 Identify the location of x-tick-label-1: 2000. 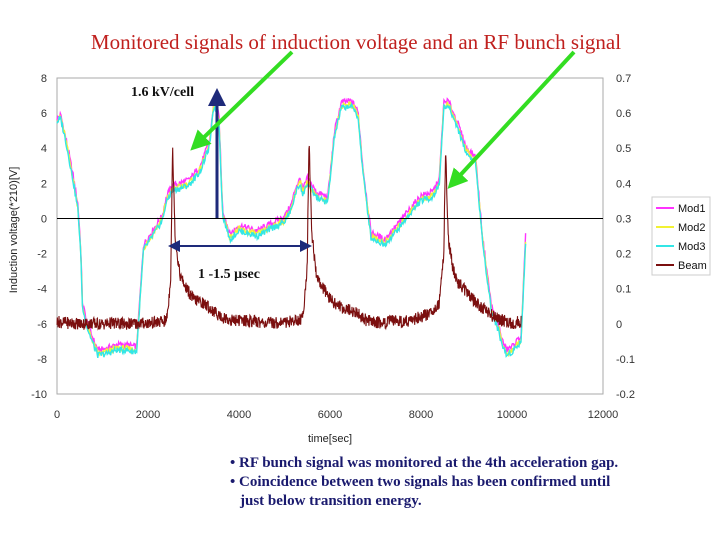
(148, 415).